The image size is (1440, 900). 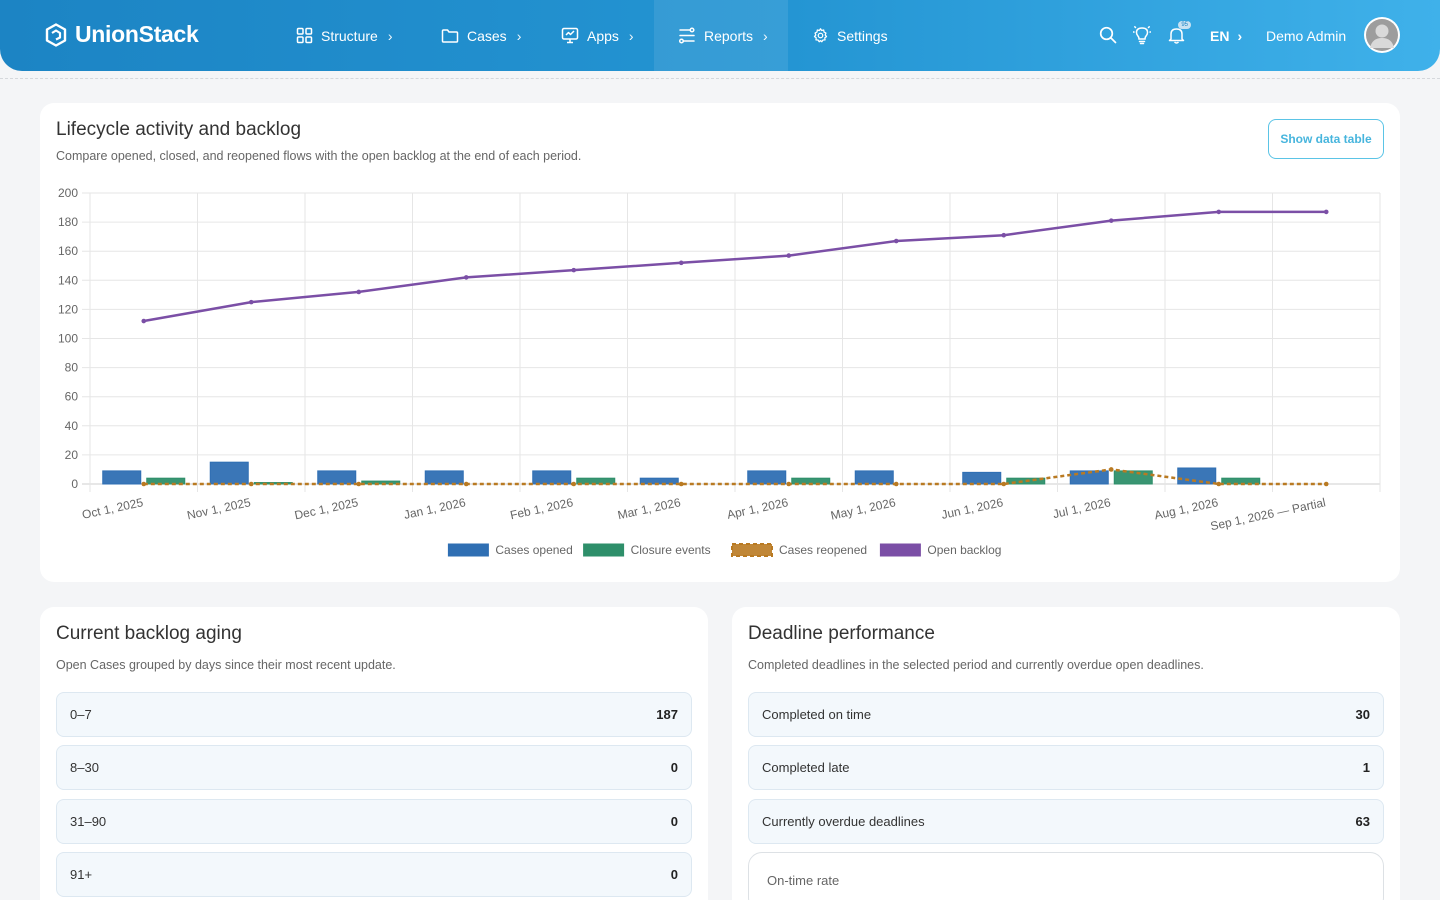 What do you see at coordinates (72, 397) in the screenshot?
I see `y-tick-label: 60` at bounding box center [72, 397].